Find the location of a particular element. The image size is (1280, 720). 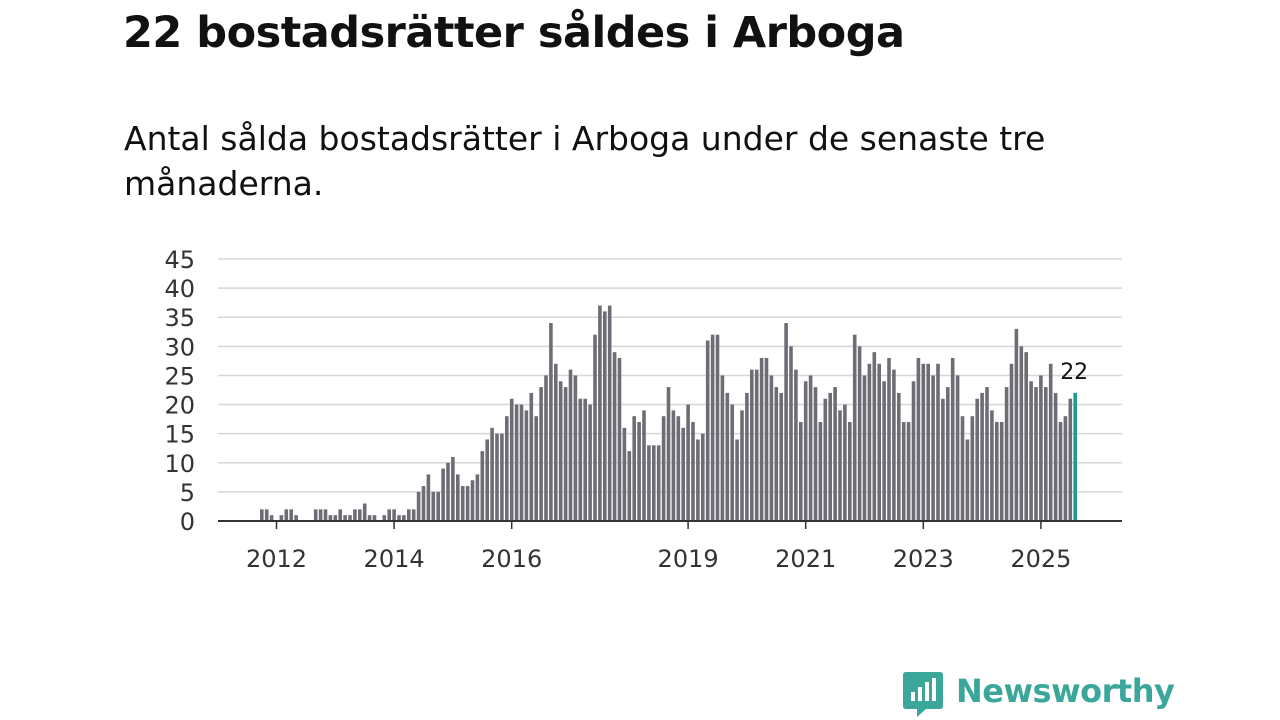

brand-name: Newsworthy is located at coordinates (1065, 691).